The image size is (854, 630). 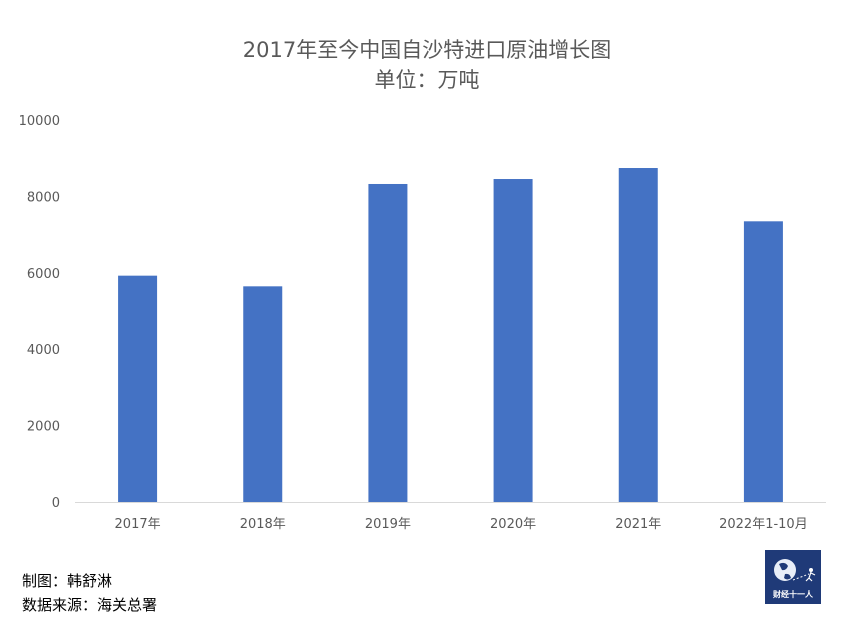 I want to click on y-tick-label: 2000, so click(x=43, y=427).